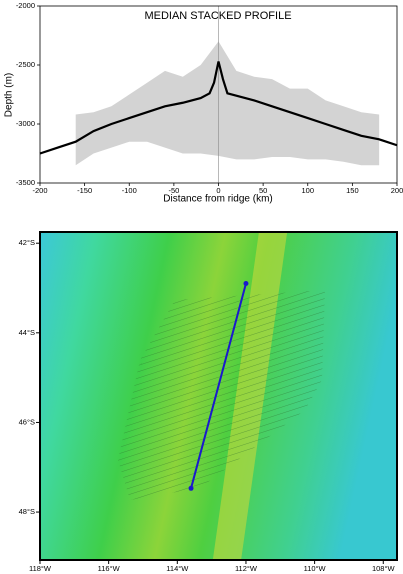 This screenshot has height=574, width=403. What do you see at coordinates (9, 95) in the screenshot?
I see `y-axis-label: Depth (m)` at bounding box center [9, 95].